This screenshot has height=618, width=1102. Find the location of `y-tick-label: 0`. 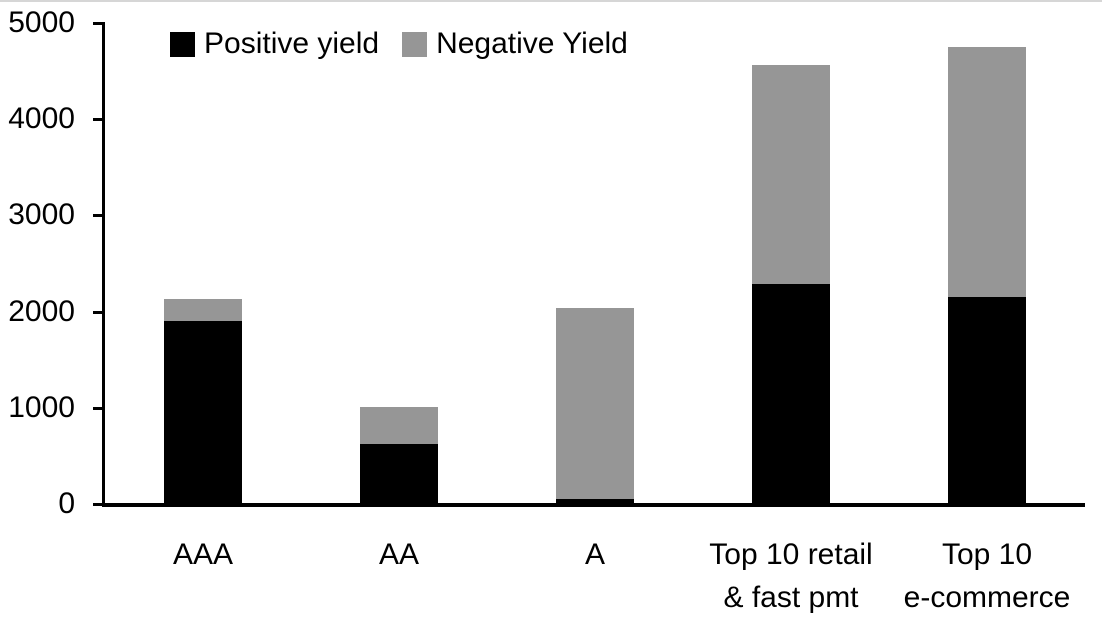

y-tick-label: 0 is located at coordinates (66, 503).